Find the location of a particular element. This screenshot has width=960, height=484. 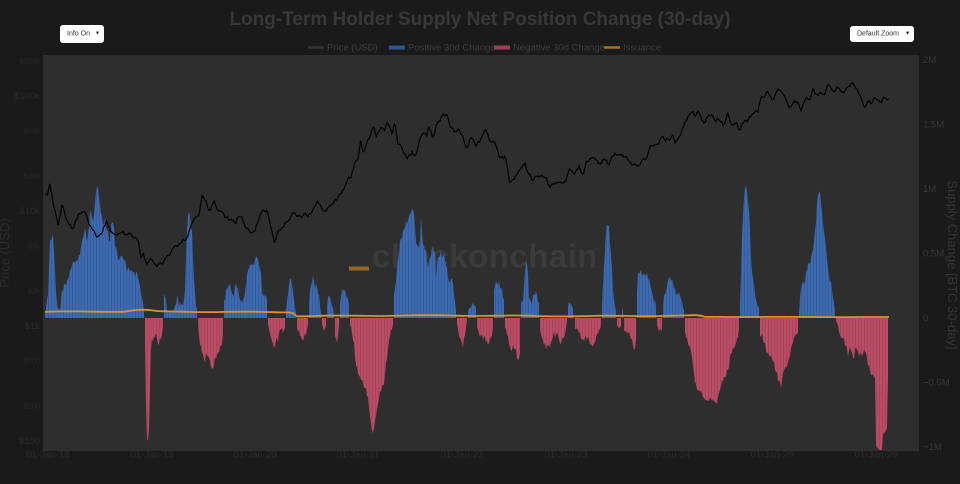

svg-text: 1.5M is located at coordinates (933, 125).